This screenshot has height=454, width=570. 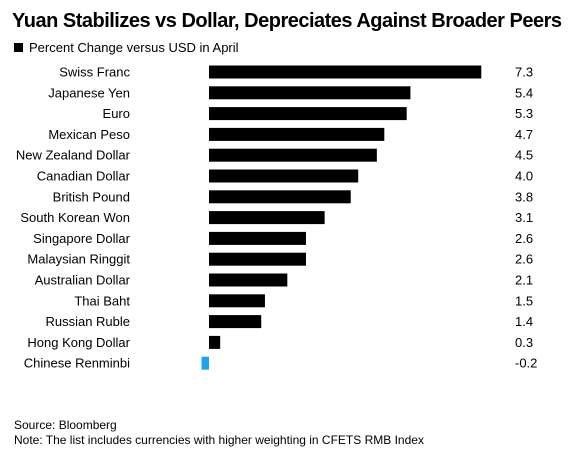 What do you see at coordinates (83, 280) in the screenshot?
I see `category-label: Australian Dollar` at bounding box center [83, 280].